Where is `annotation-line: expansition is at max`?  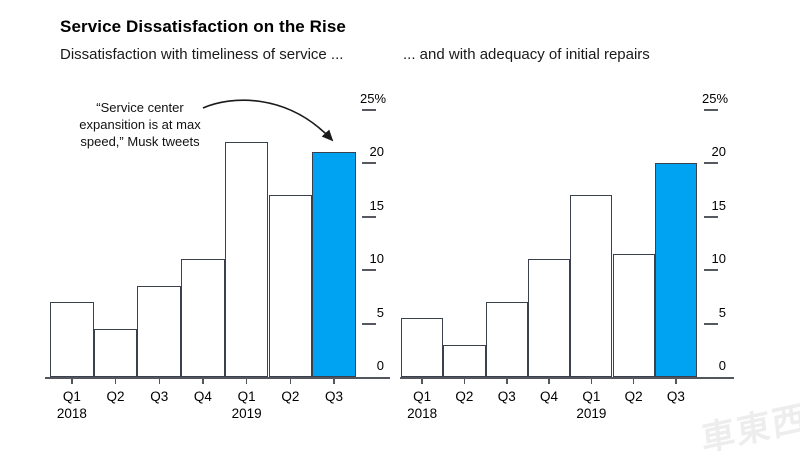
annotation-line: expansition is at max is located at coordinates (140, 124).